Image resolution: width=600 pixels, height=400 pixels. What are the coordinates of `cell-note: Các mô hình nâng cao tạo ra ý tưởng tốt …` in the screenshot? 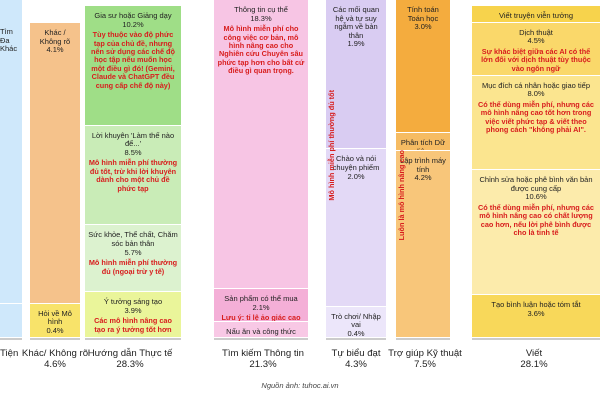 It's located at (133, 325).